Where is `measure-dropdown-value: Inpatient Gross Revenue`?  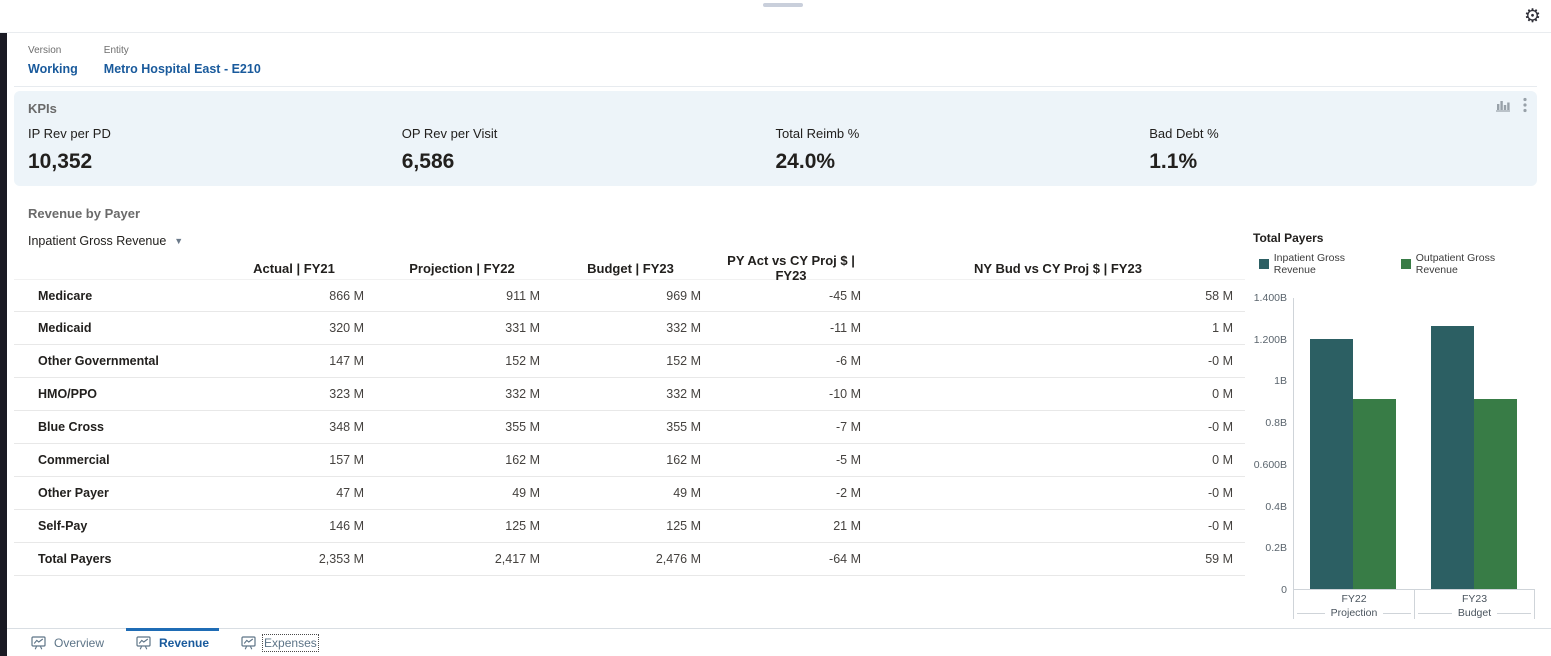 measure-dropdown-value: Inpatient Gross Revenue is located at coordinates (97, 241).